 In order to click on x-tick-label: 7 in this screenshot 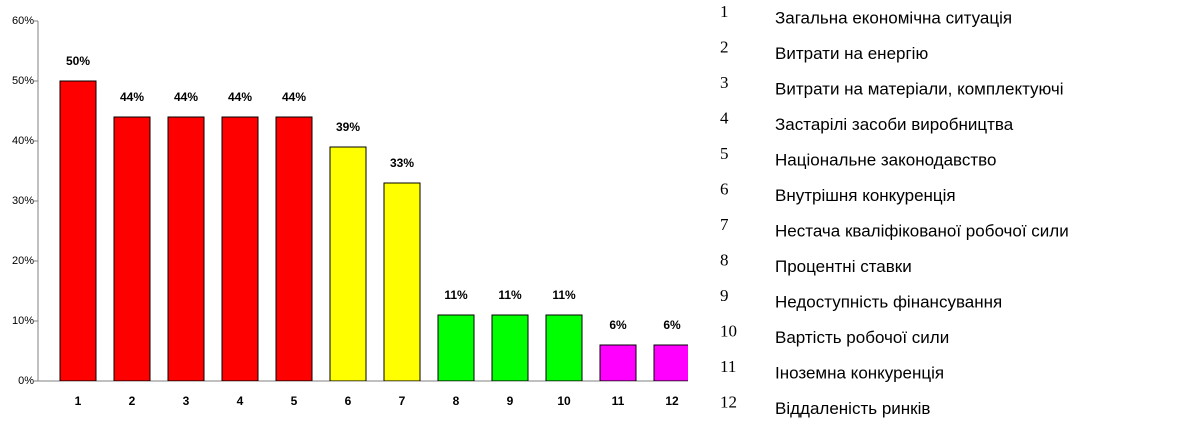, I will do `click(402, 401)`.